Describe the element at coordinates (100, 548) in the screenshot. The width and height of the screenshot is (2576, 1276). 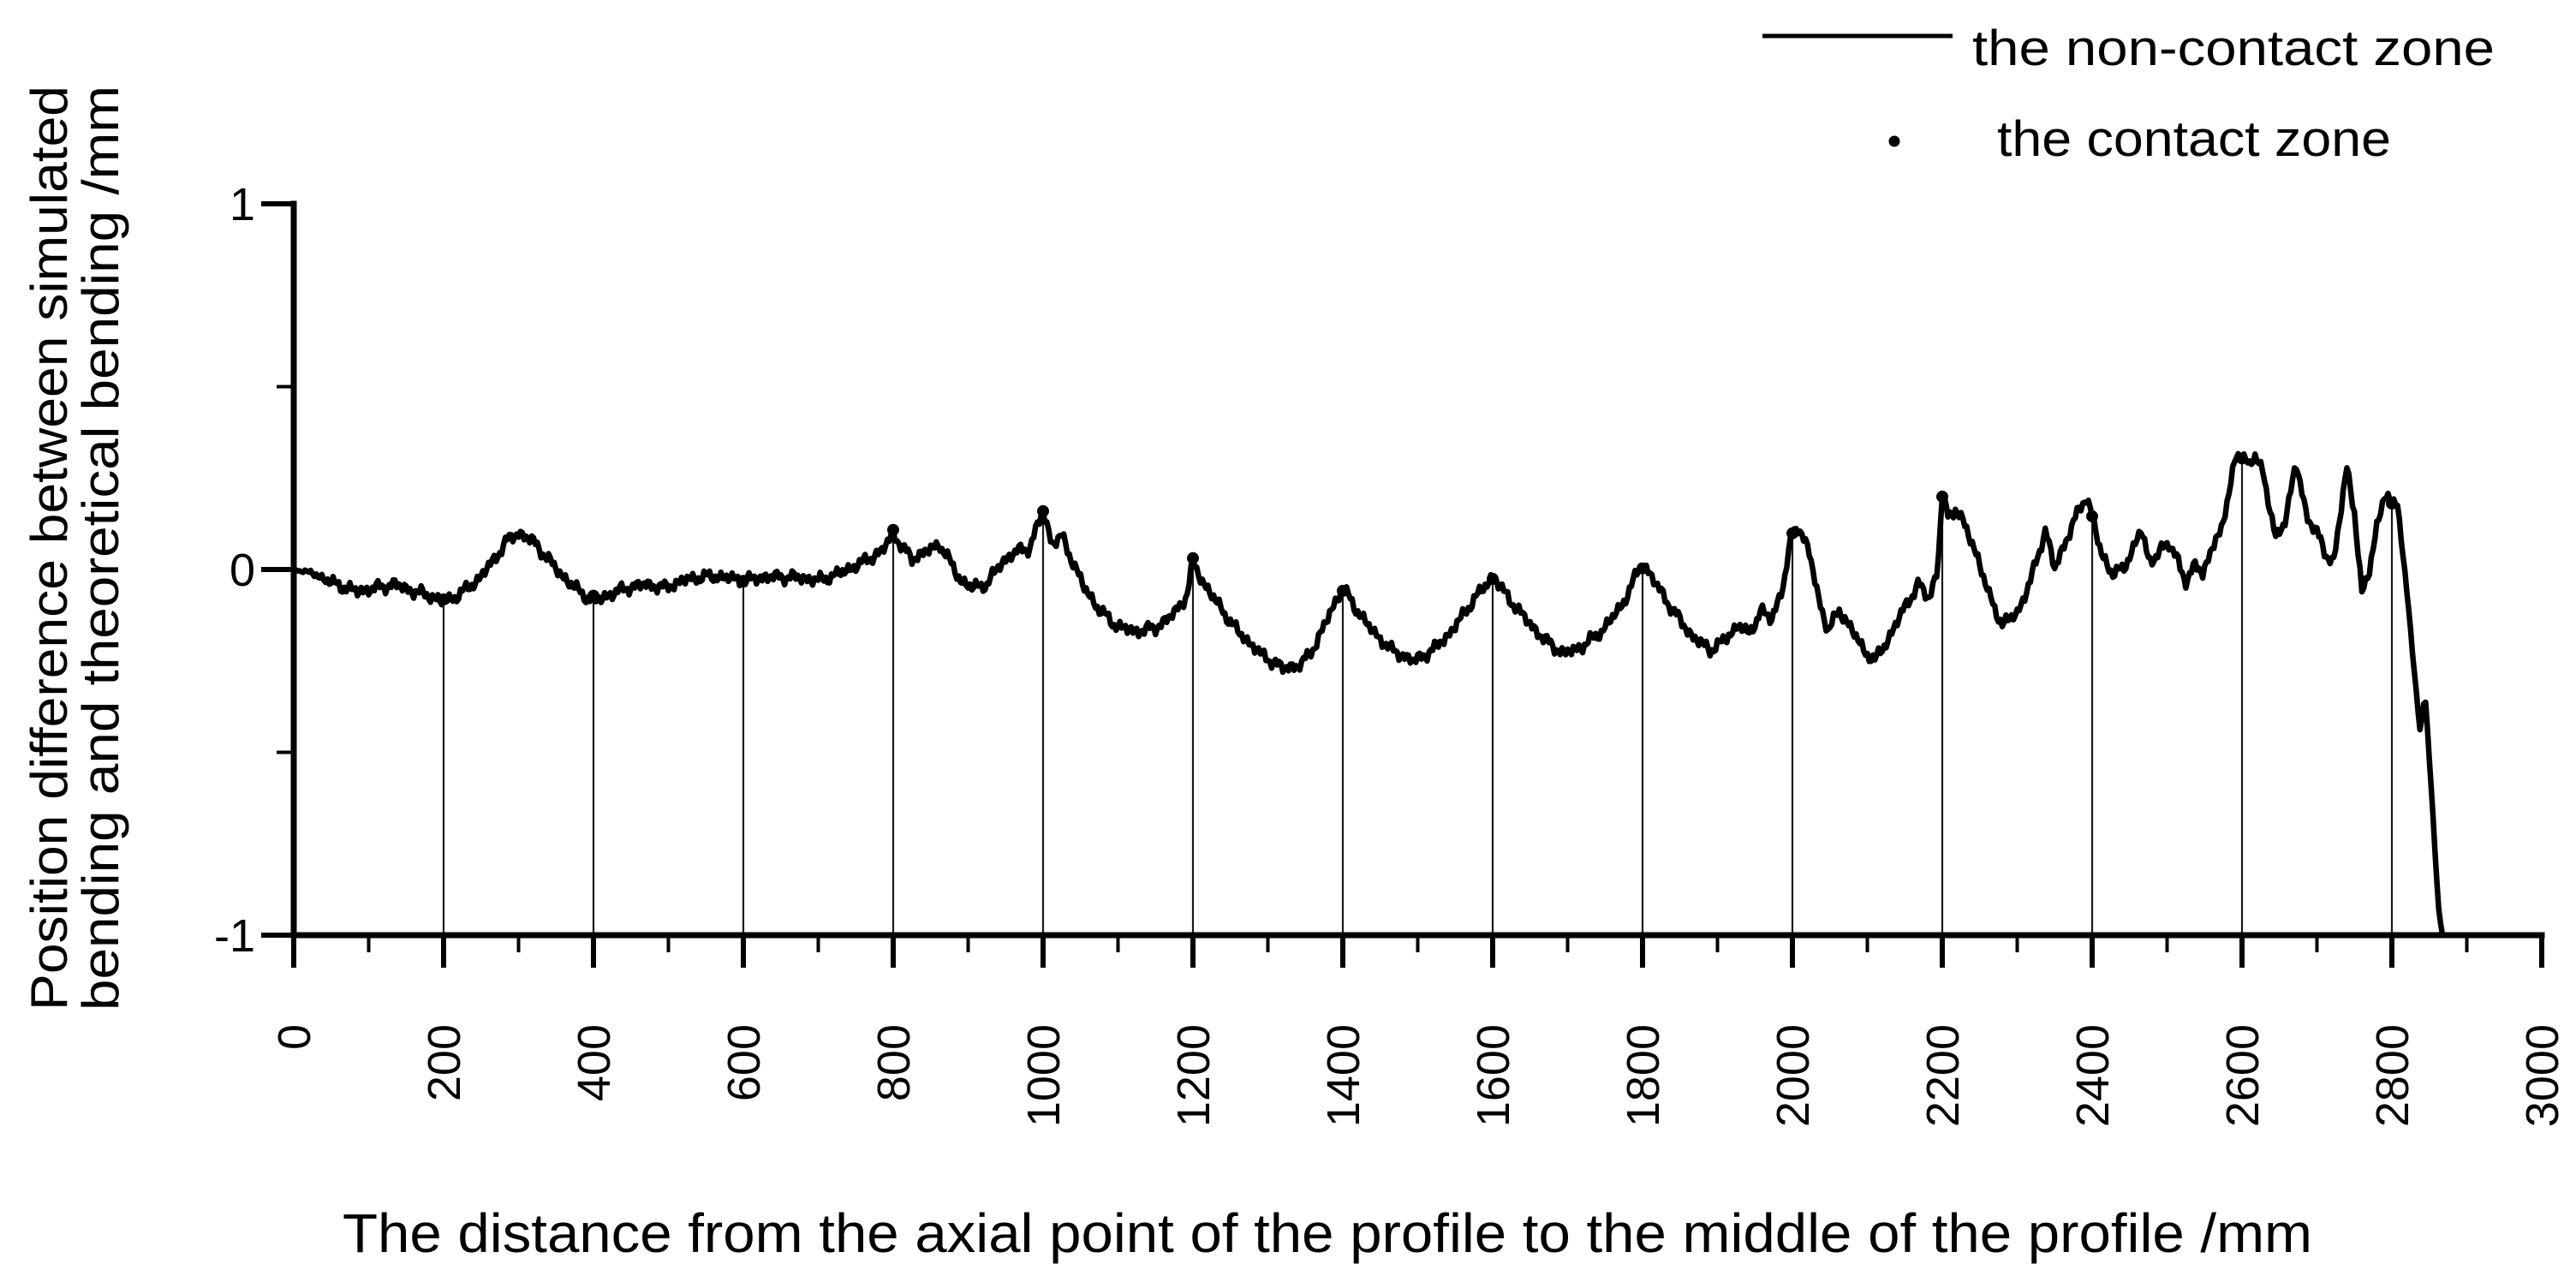
I see `y-axis-title-line-2: bending and theoretical bending /mm` at that location.